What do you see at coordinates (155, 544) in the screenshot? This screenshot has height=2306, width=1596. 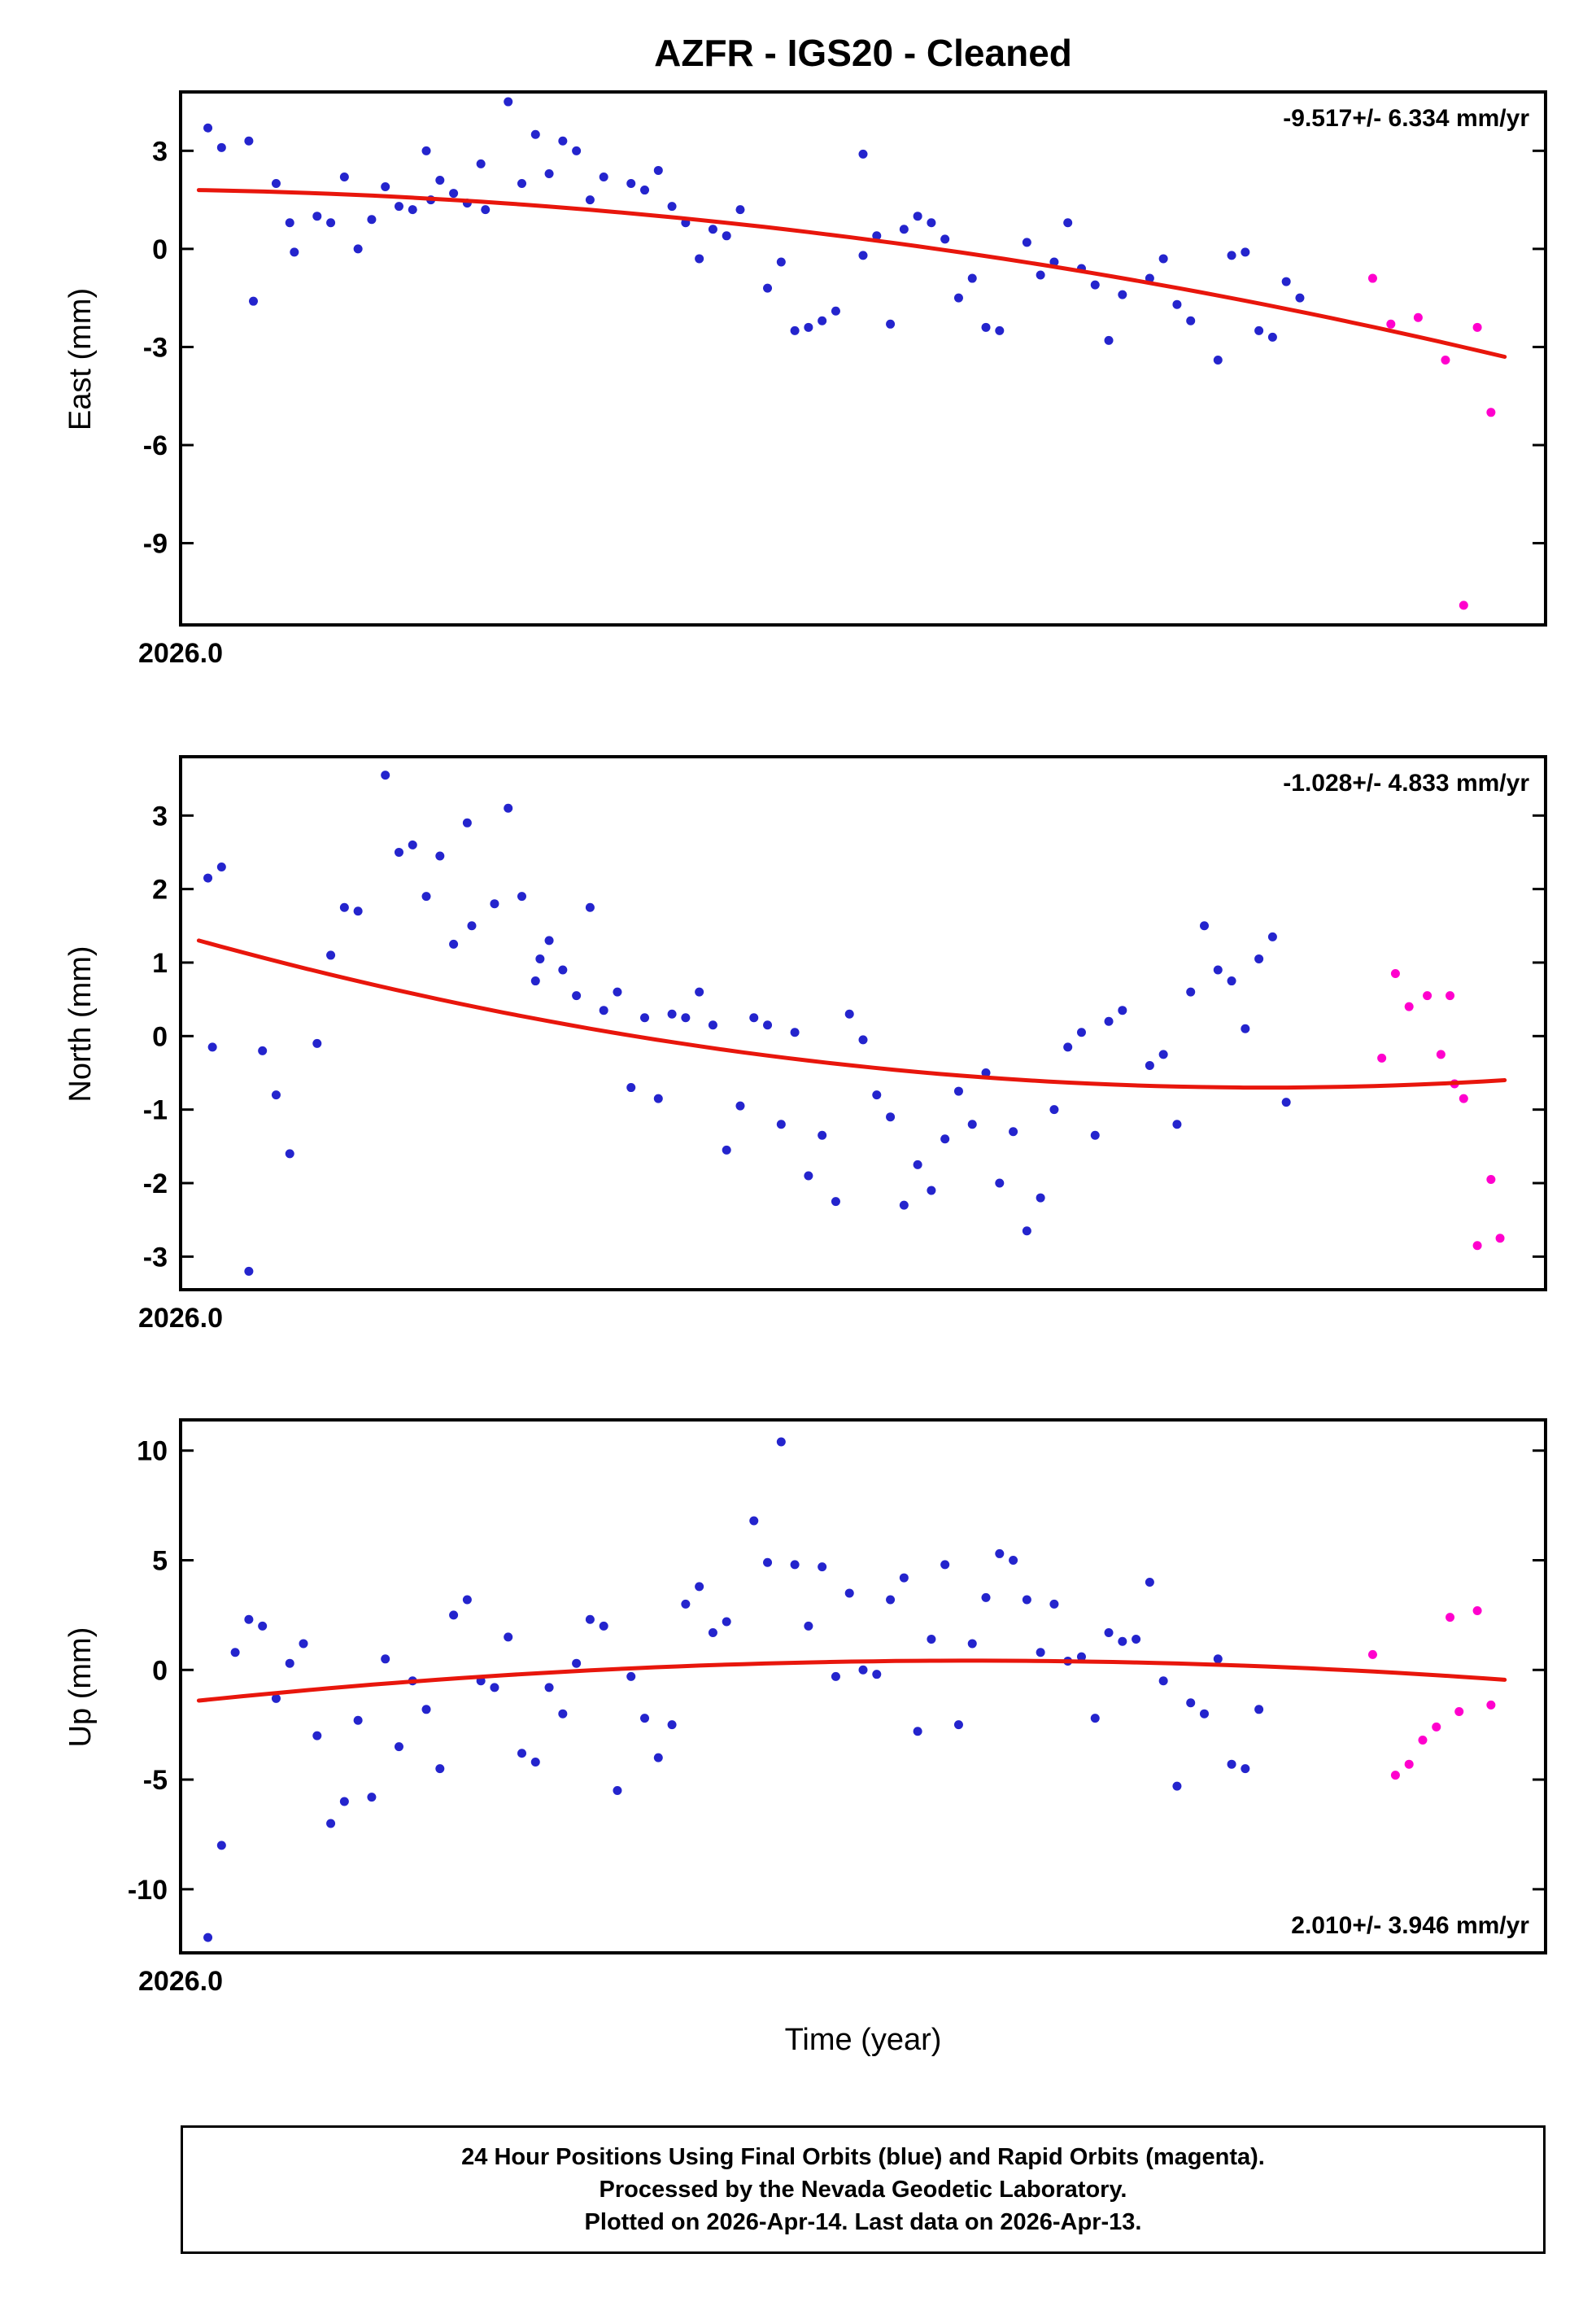 I see `y-tick-label: -9` at bounding box center [155, 544].